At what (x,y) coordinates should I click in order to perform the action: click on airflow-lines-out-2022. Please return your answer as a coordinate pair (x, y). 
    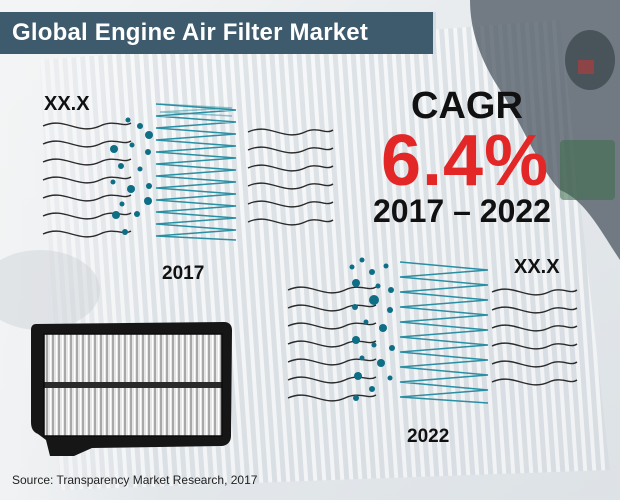
    Looking at the image, I should click on (534, 337).